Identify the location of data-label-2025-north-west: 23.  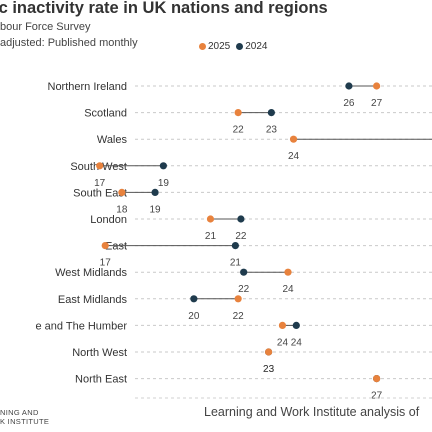
(269, 369).